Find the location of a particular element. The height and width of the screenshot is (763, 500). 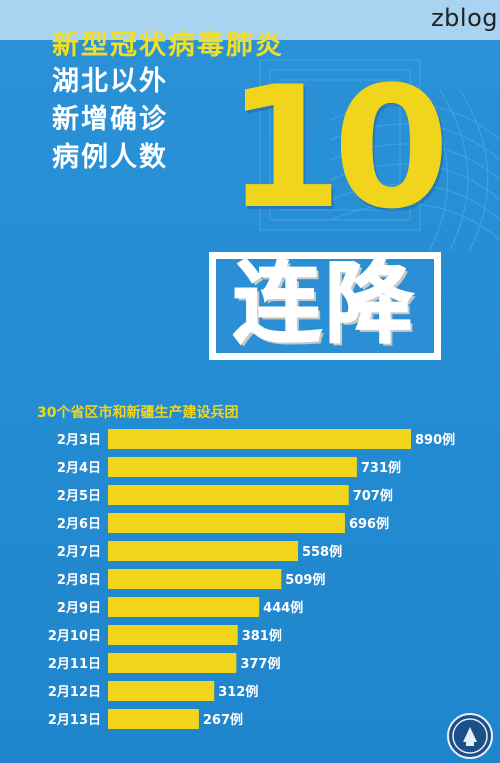

category-label: 2月10日 is located at coordinates (74, 636).